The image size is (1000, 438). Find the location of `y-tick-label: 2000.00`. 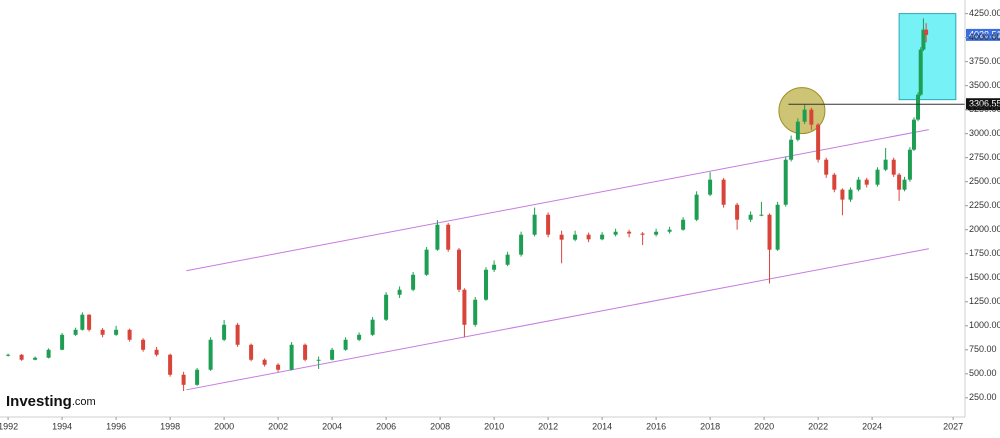

y-tick-label: 2000.00 is located at coordinates (984, 229).